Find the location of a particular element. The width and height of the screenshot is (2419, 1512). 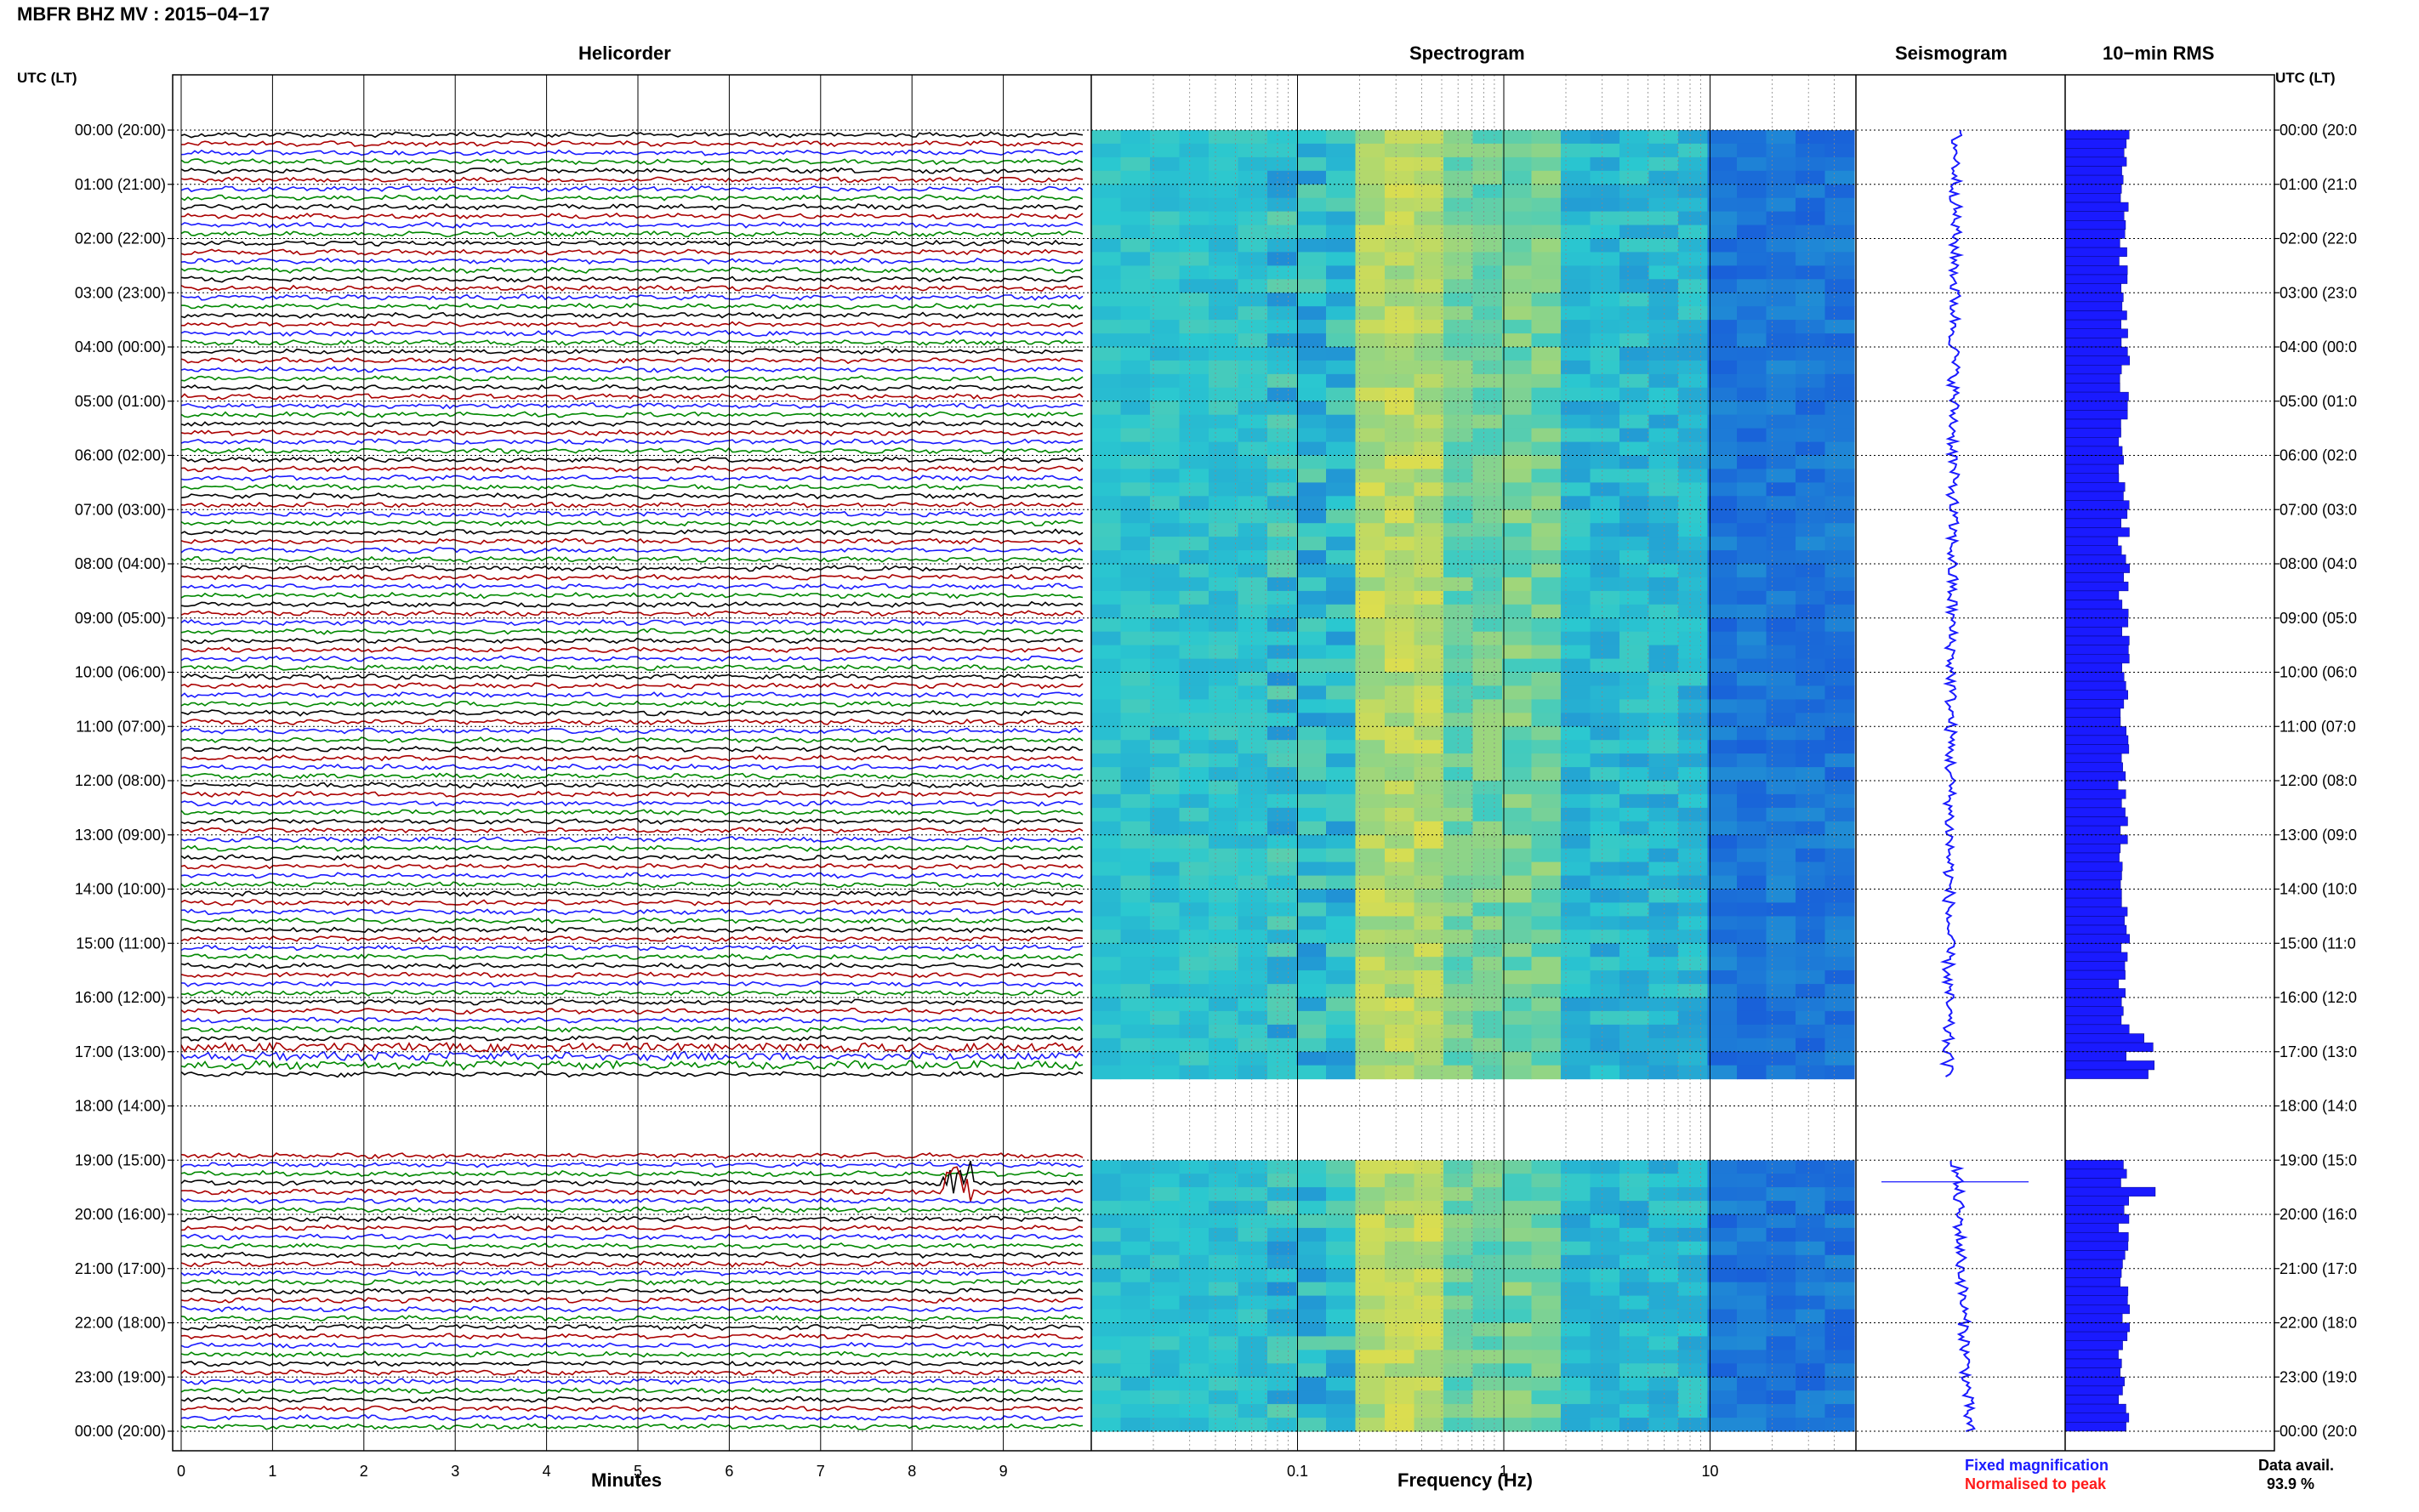

right-time-label: 00:00 (20:0 is located at coordinates (2318, 1431).